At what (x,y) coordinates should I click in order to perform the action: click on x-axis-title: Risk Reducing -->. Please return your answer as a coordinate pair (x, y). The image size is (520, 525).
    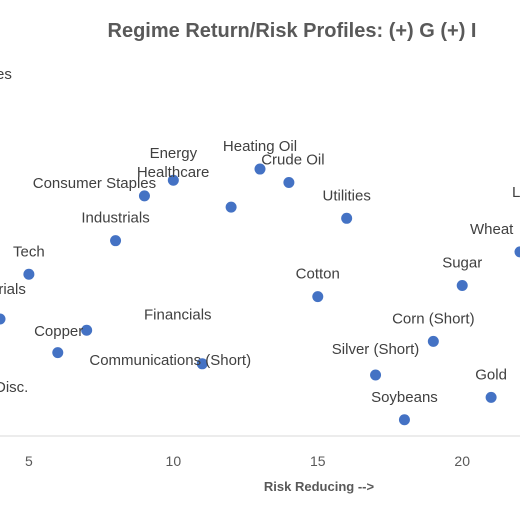
    Looking at the image, I should click on (319, 486).